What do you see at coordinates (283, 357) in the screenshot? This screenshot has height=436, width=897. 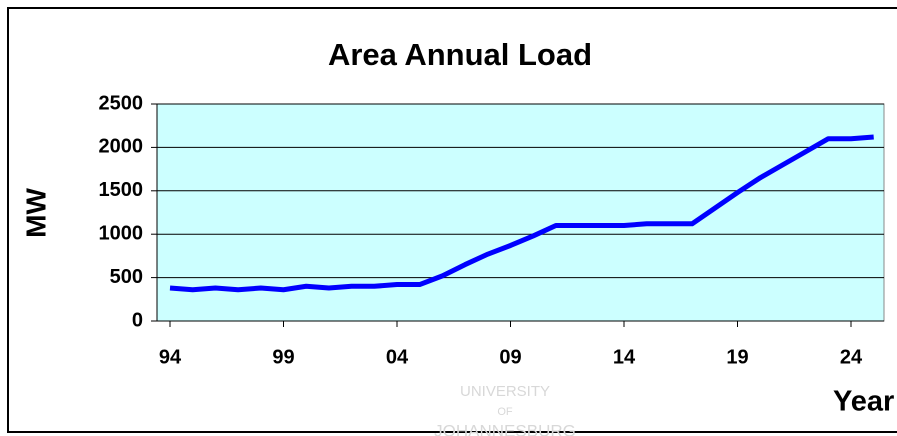 I see `x-tick-label: 99` at bounding box center [283, 357].